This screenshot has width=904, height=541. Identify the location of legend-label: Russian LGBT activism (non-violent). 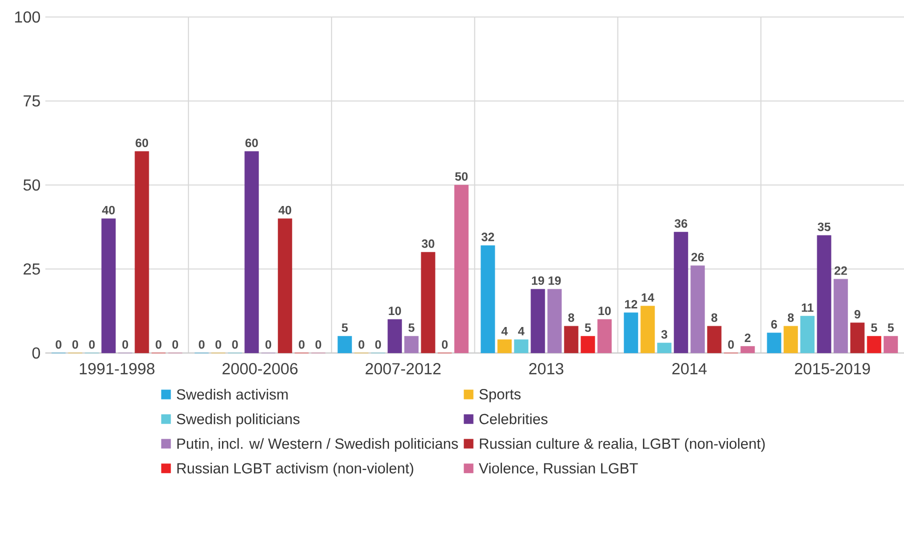
(295, 469).